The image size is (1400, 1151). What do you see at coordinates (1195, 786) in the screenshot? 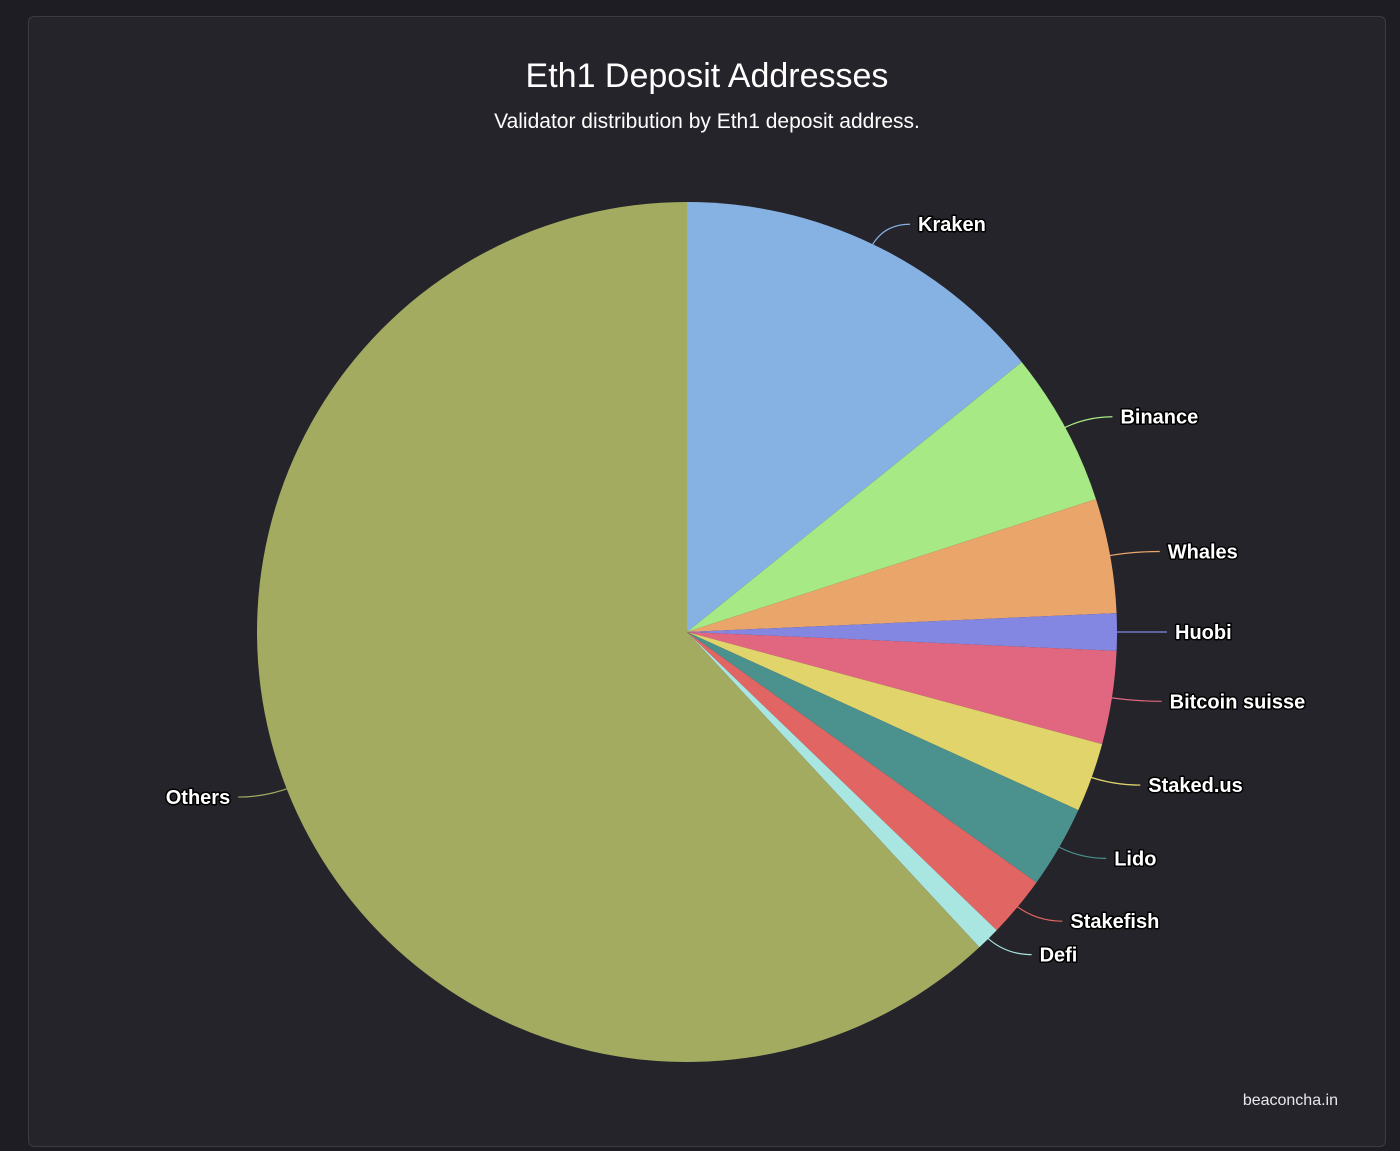
I see `slice-label-staked-us: Staked.us` at bounding box center [1195, 786].